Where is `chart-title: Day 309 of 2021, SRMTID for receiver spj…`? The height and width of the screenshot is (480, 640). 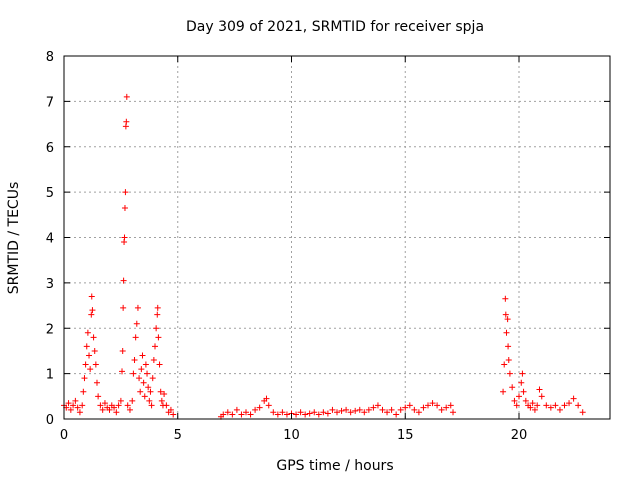
chart-title: Day 309 of 2021, SRMTID for receiver spj… is located at coordinates (335, 27).